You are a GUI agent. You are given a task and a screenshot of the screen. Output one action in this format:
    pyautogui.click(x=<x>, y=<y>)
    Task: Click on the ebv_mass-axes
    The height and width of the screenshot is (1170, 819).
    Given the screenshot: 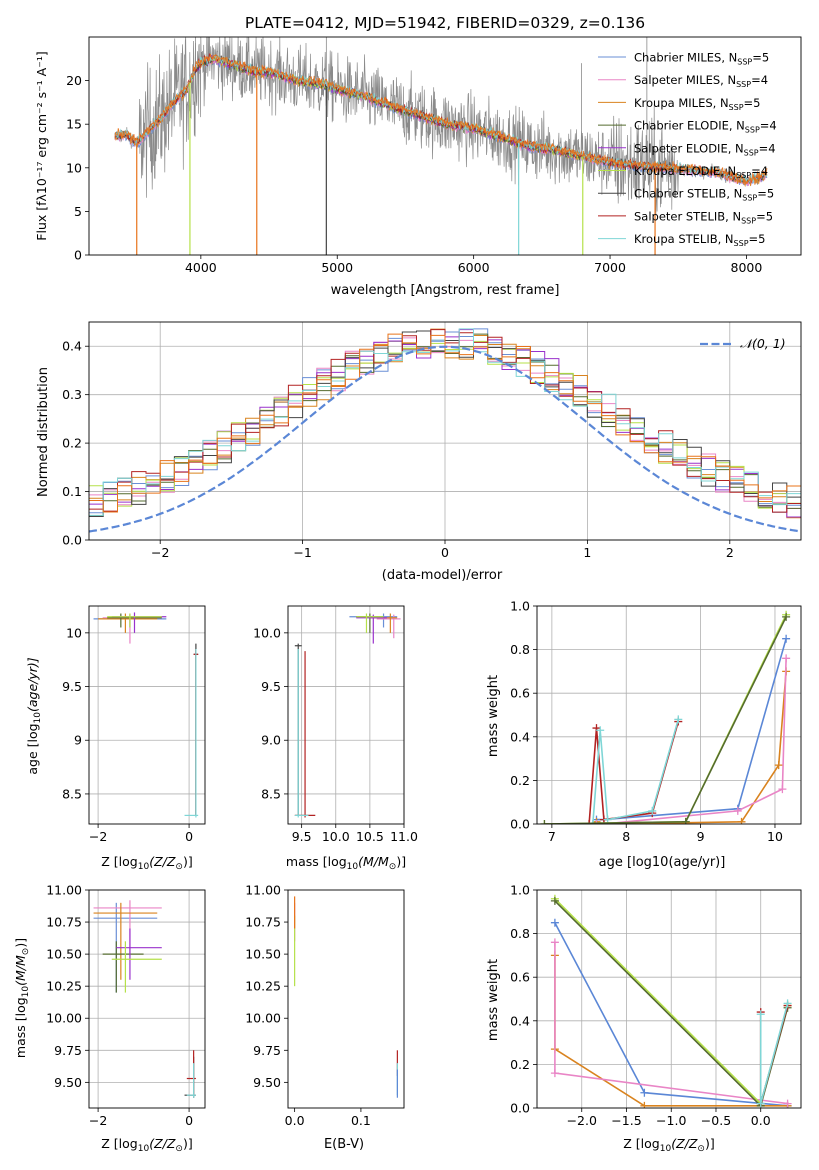 What is the action you would take?
    pyautogui.click(x=323, y=1000)
    